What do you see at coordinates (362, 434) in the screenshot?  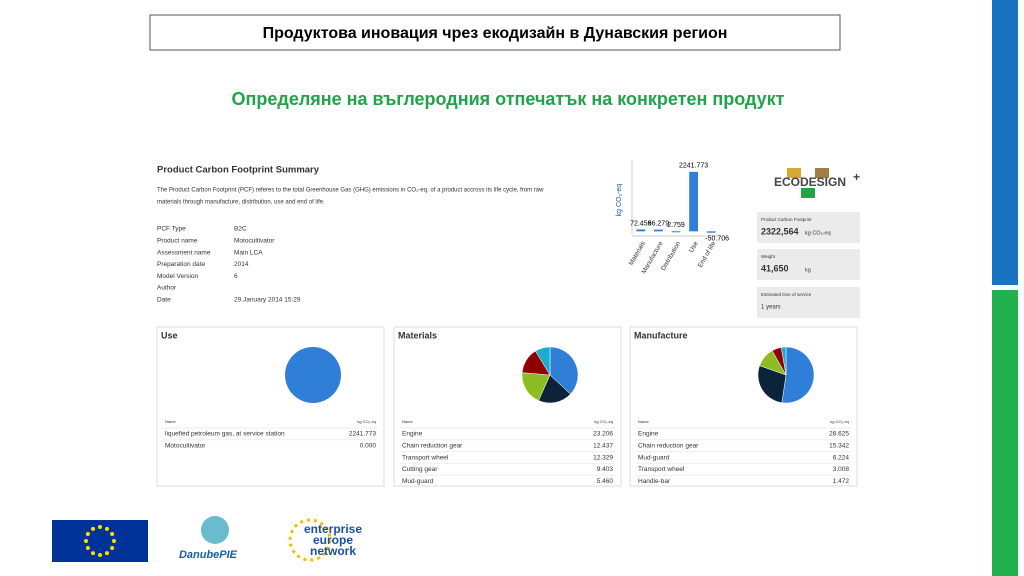 I see `row-value: 2241.773` at bounding box center [362, 434].